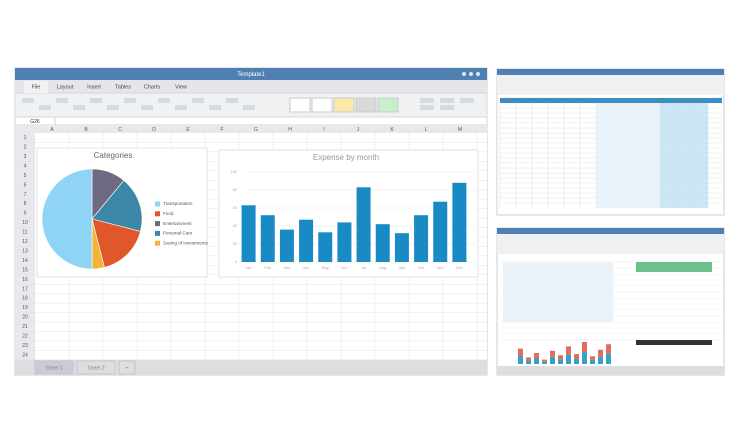  I want to click on x-tick-label: Apr, so click(306, 268).